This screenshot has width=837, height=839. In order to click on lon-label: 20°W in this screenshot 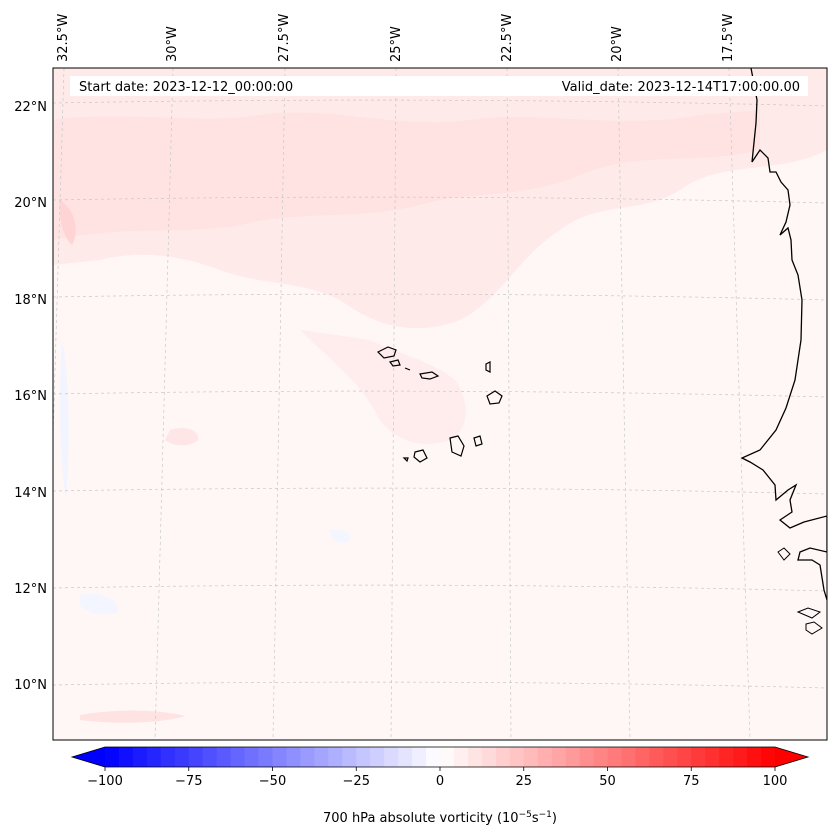, I will do `click(617, 44)`.